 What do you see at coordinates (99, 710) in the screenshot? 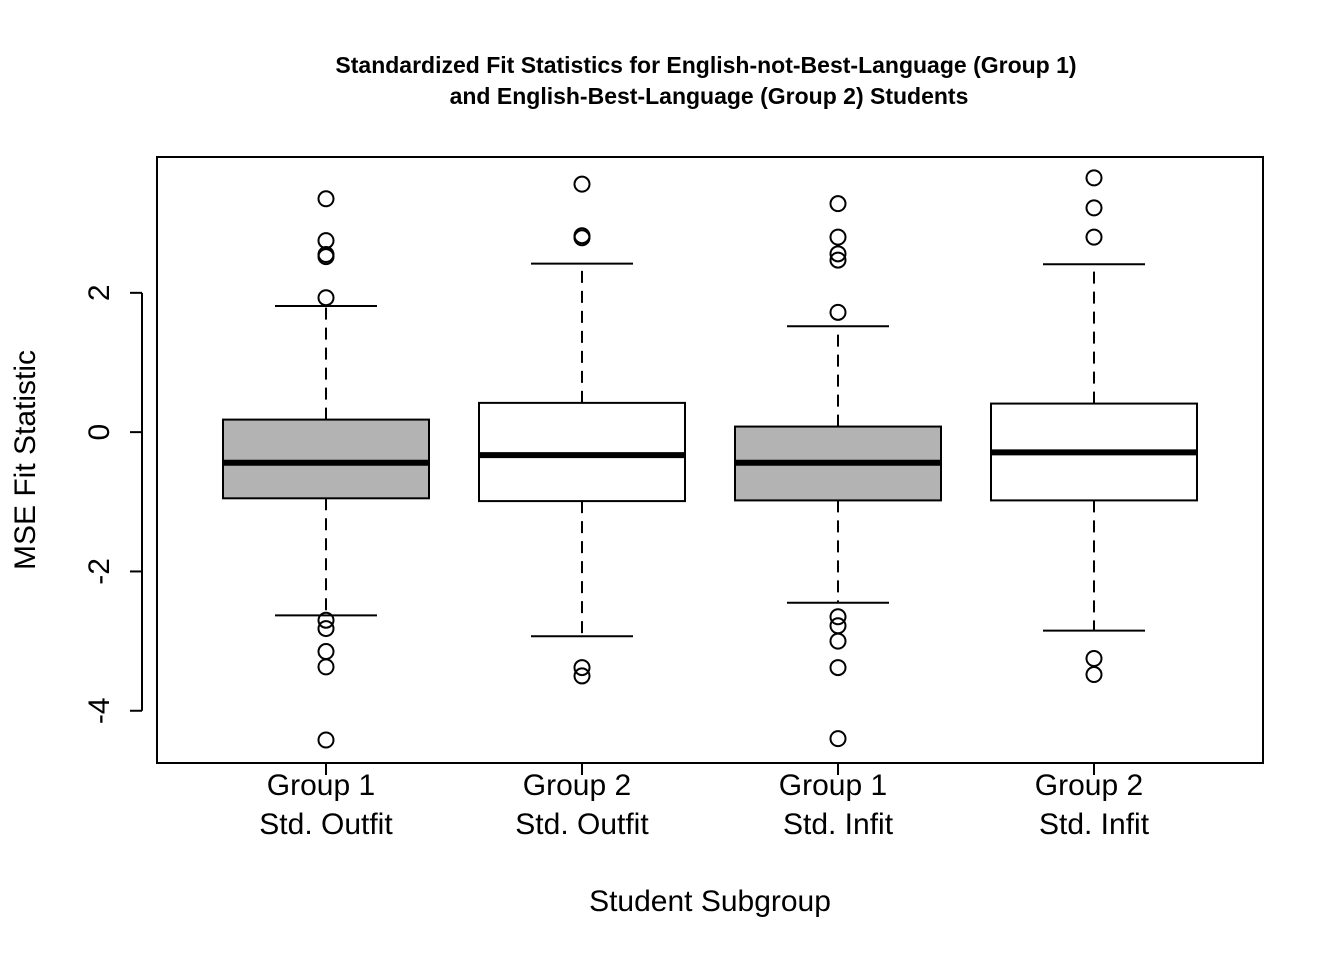
I see `y-tick-label: -4` at bounding box center [99, 710].